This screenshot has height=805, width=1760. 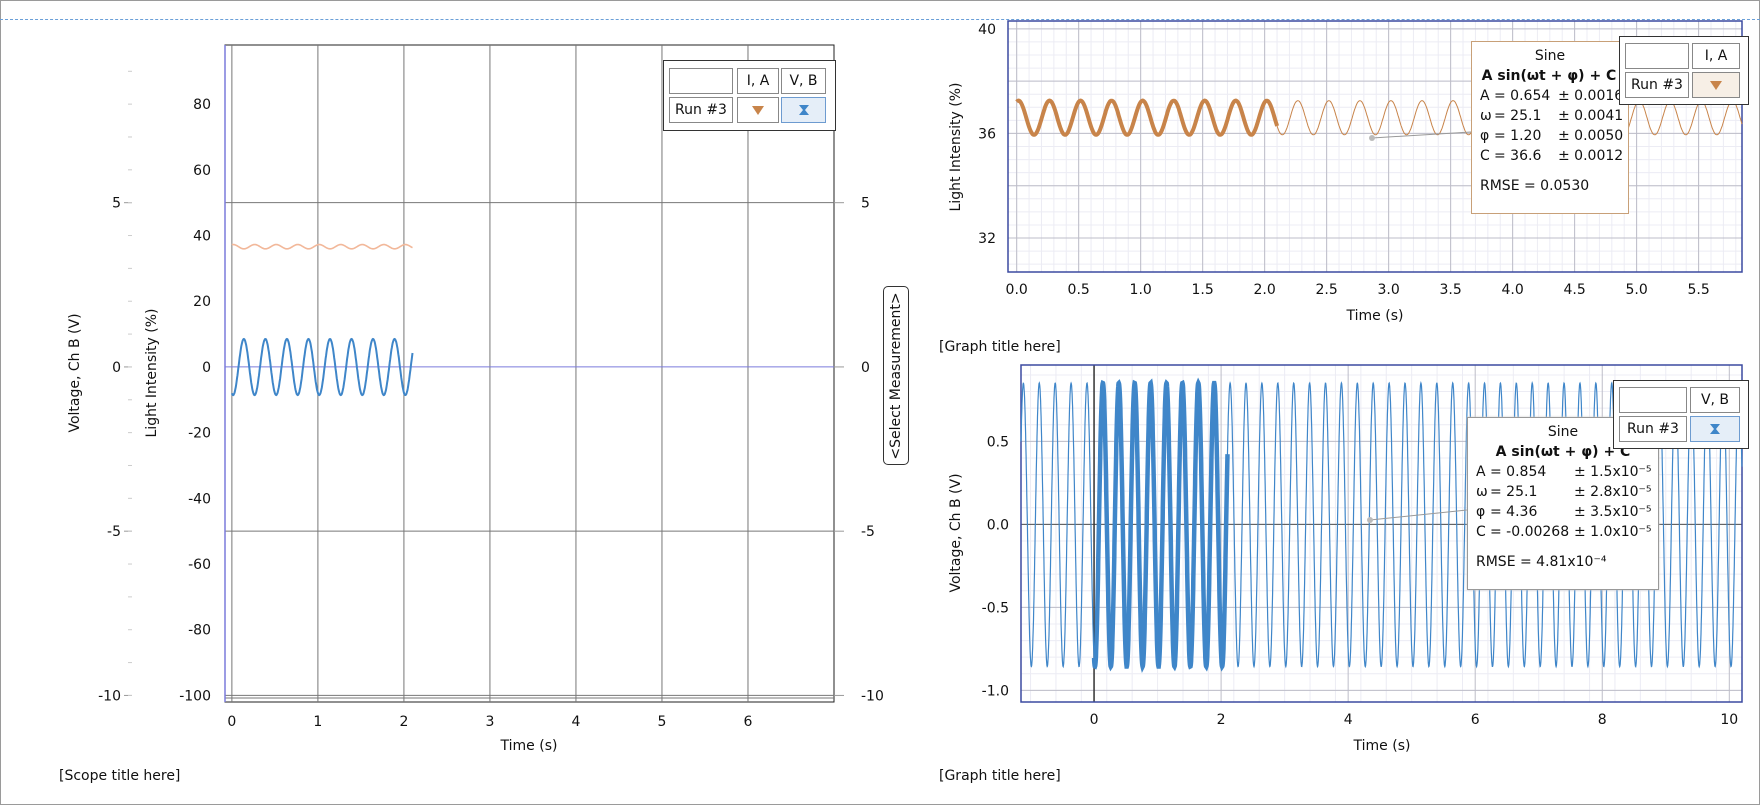 I want to click on graph2-fit-rmse: RMSE = 4.81x10⁻⁴, so click(x=1541, y=562).